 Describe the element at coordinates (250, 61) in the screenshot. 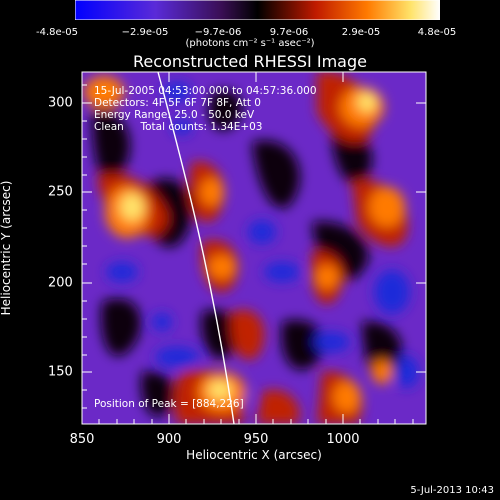

I see `plot-title: Reconstructed RHESSI Image` at that location.